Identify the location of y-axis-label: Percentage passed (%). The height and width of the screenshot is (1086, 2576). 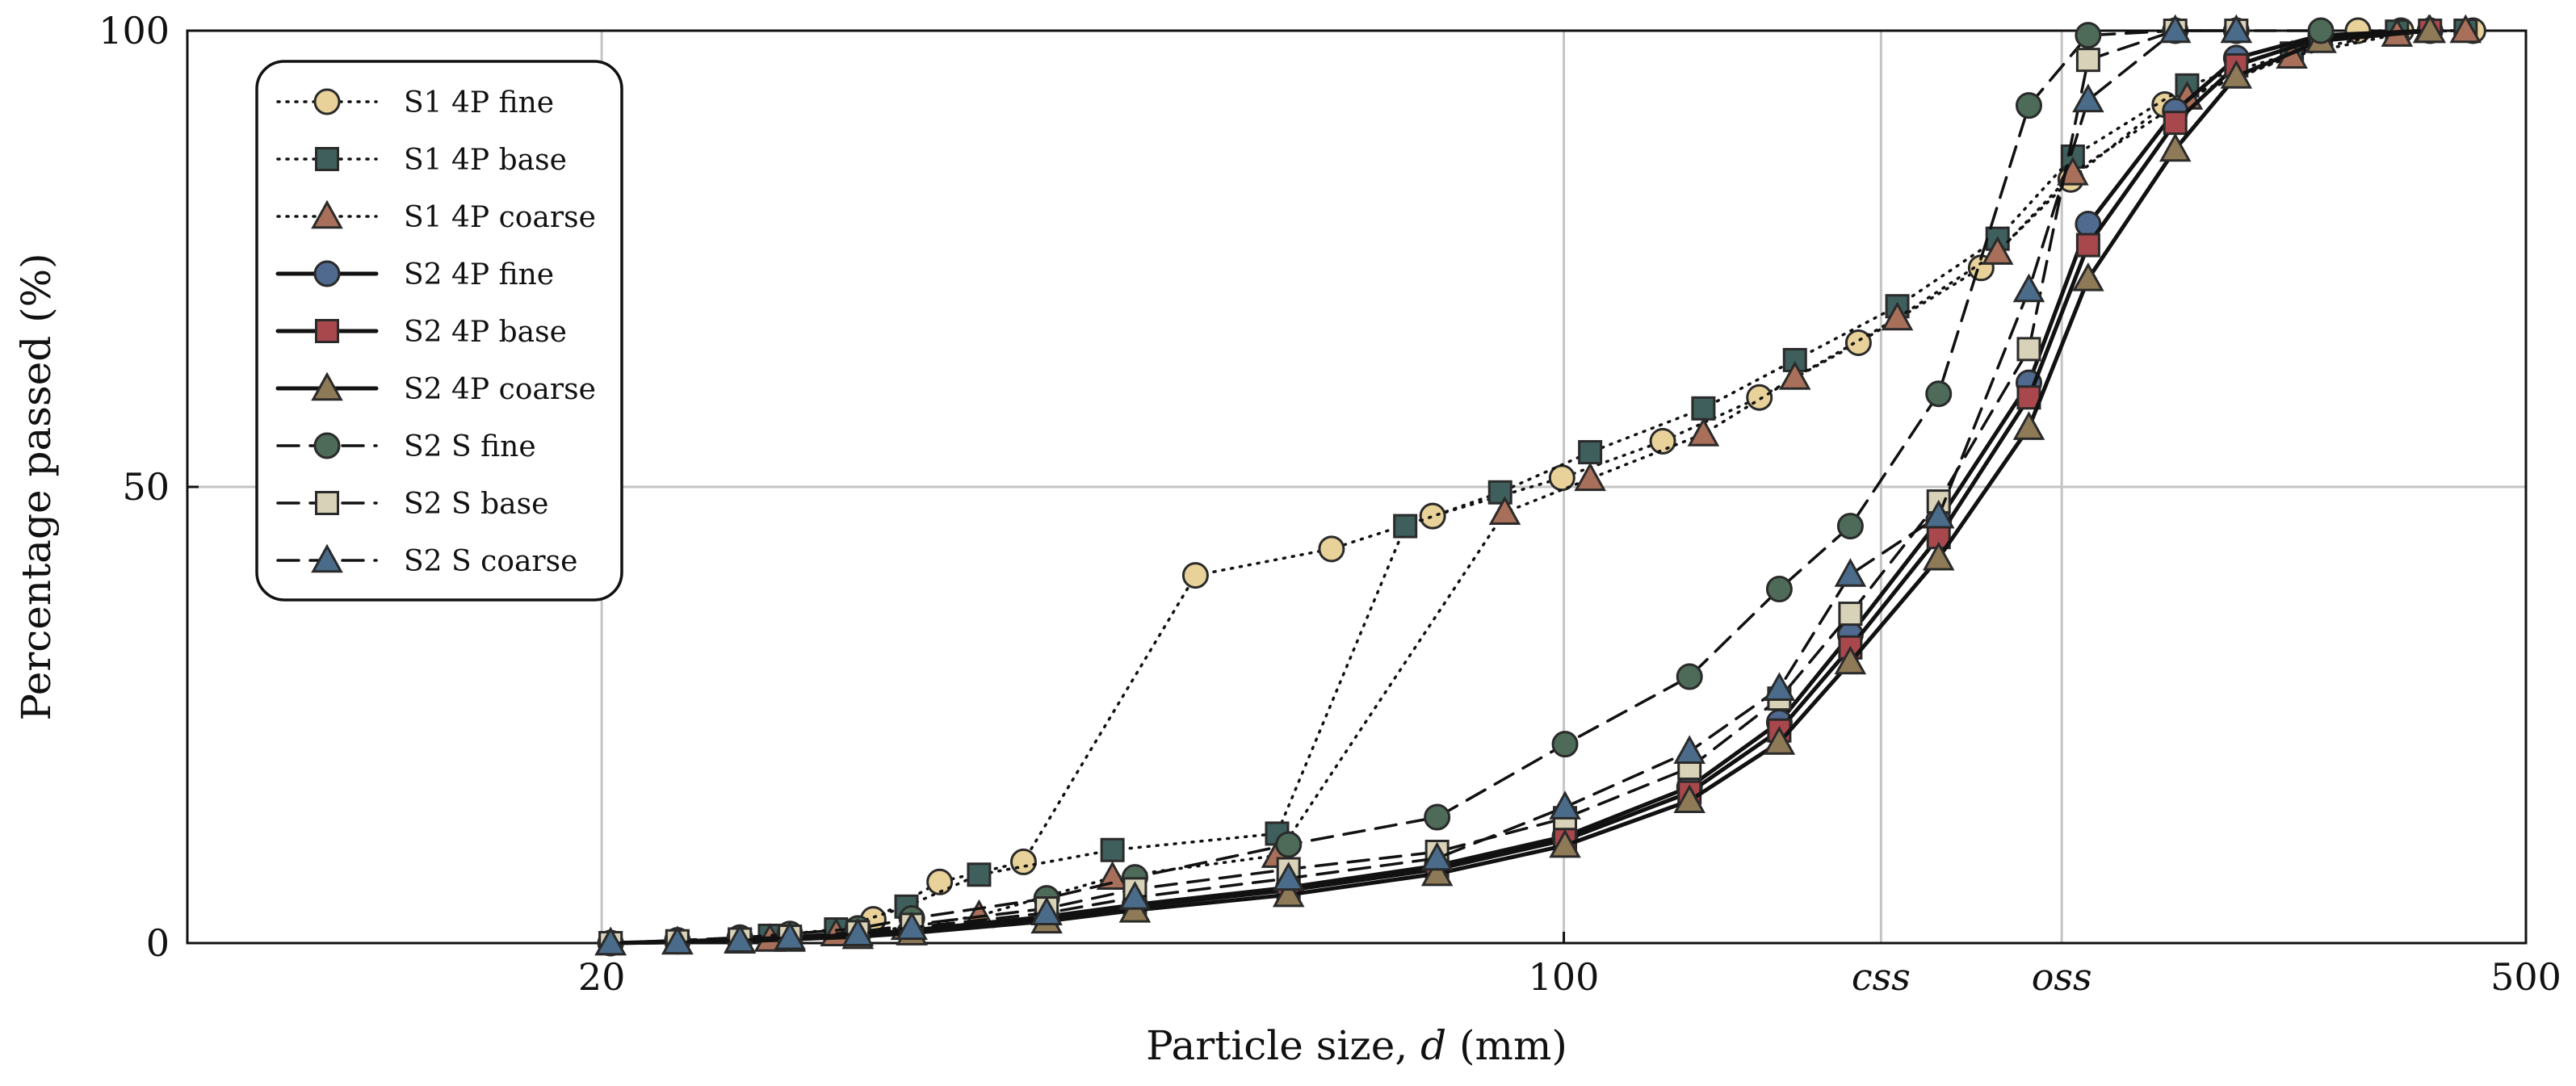
(36, 486).